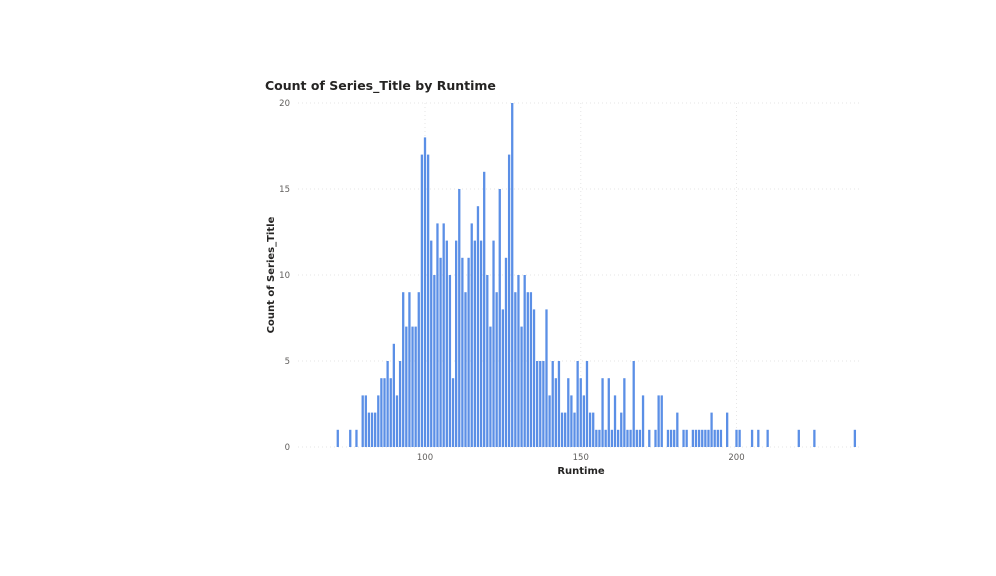 The image size is (996, 576). What do you see at coordinates (284, 276) in the screenshot?
I see `y-tick-label: 10` at bounding box center [284, 276].